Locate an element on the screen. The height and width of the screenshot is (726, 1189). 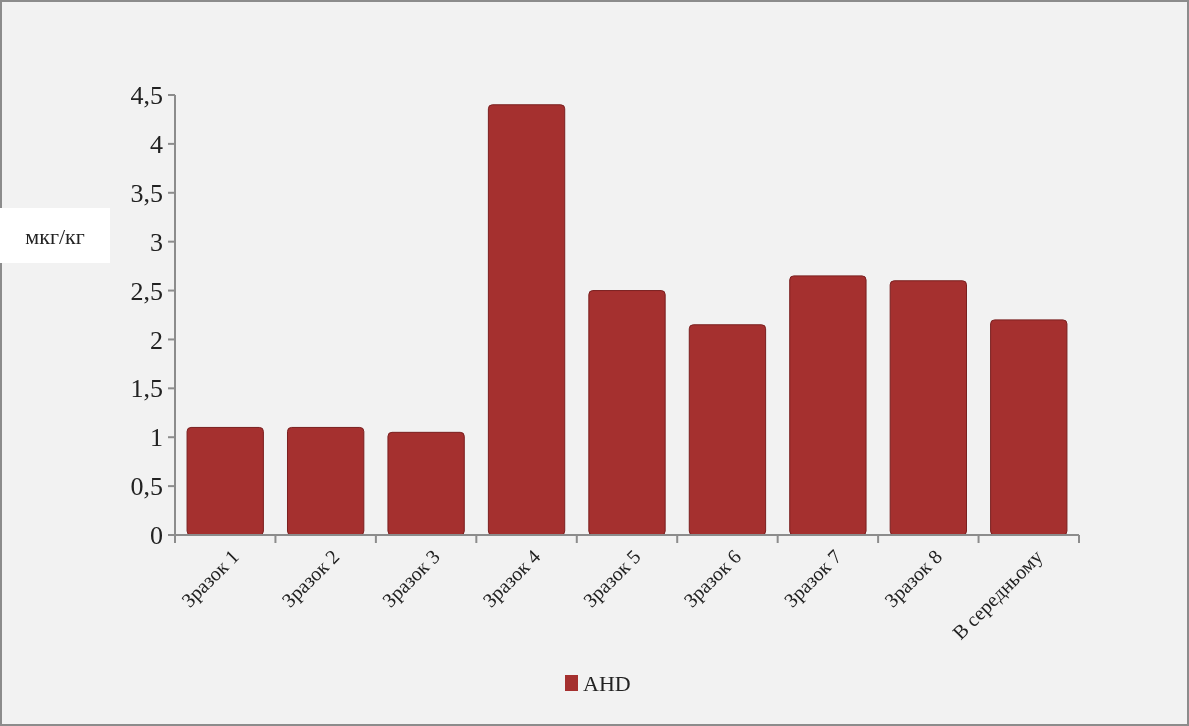
y-tick-label: 3,5 is located at coordinates (146, 193).